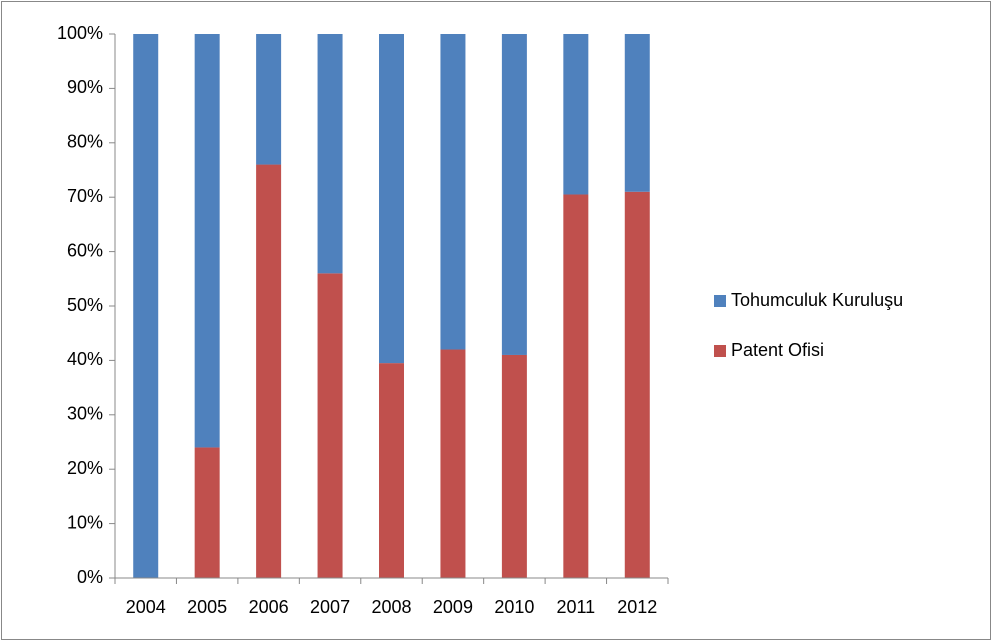 The height and width of the screenshot is (642, 993). Describe the element at coordinates (85, 522) in the screenshot. I see `y-tick-label: 10%` at that location.